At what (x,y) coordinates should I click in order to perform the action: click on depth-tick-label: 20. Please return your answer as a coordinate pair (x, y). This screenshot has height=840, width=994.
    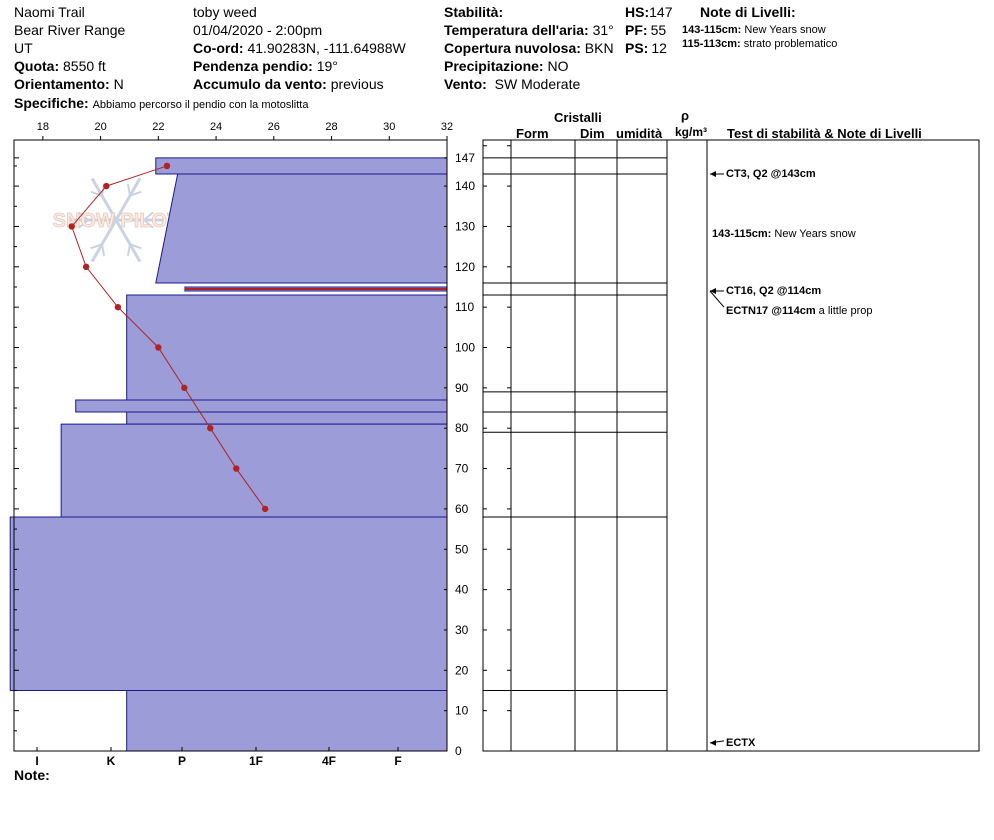
    Looking at the image, I should click on (462, 670).